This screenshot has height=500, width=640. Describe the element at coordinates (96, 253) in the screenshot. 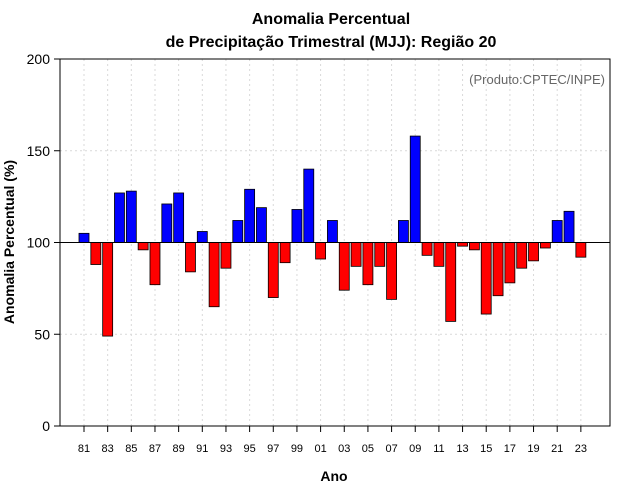

I see `bar-1982` at that location.